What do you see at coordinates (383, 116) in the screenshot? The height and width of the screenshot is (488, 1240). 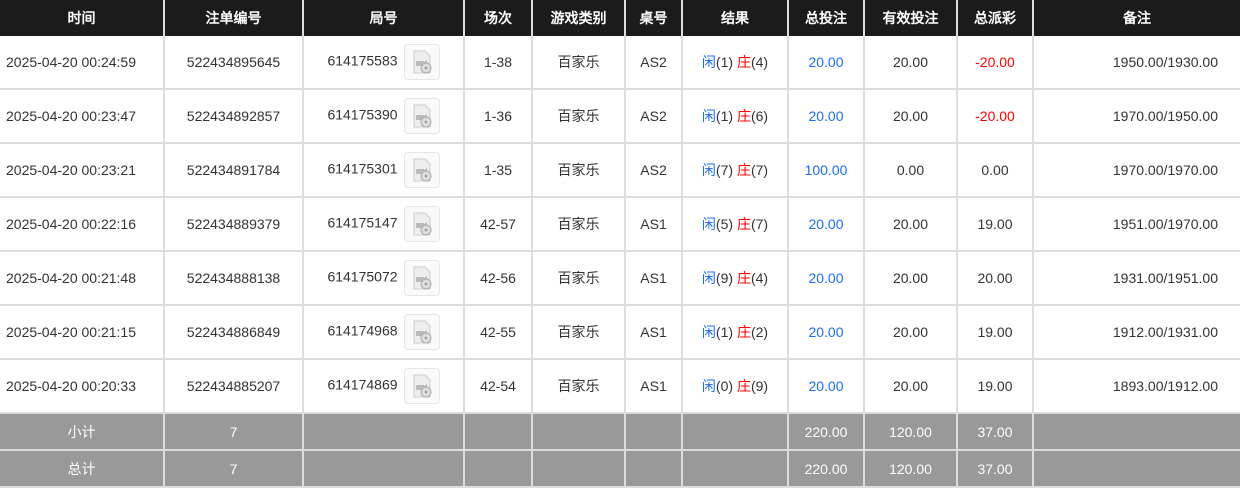 I see `round-cell: 614175390` at bounding box center [383, 116].